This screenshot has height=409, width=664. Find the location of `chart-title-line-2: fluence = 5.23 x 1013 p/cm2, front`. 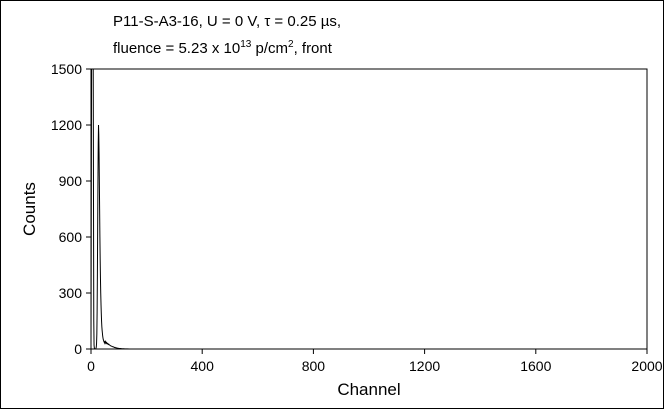

chart-title-line-2: fluence = 5.23 x 1013 p/cm2, front is located at coordinates (223, 48).